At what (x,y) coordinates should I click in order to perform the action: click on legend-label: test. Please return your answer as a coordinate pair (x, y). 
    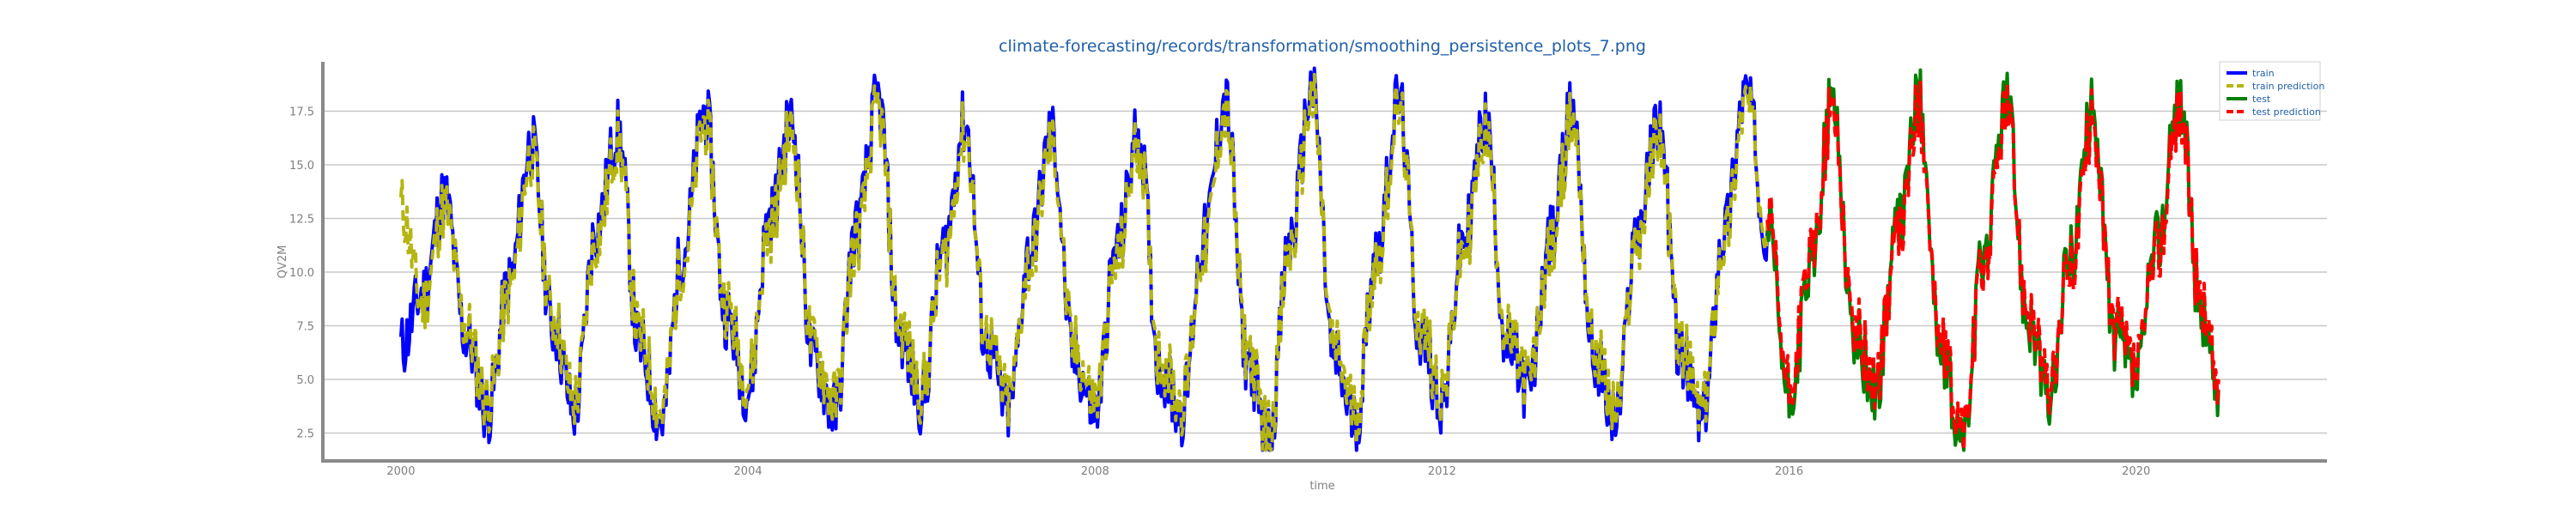
    Looking at the image, I should click on (2261, 99).